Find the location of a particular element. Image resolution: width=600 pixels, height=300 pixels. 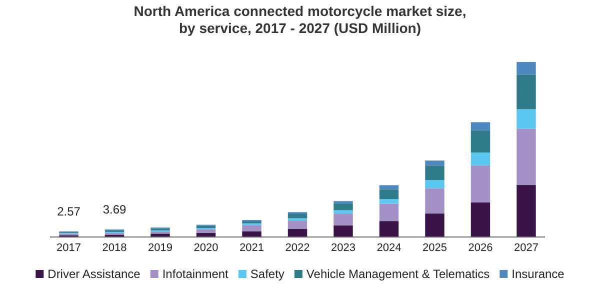

x-tick-label: 2025 is located at coordinates (434, 248).